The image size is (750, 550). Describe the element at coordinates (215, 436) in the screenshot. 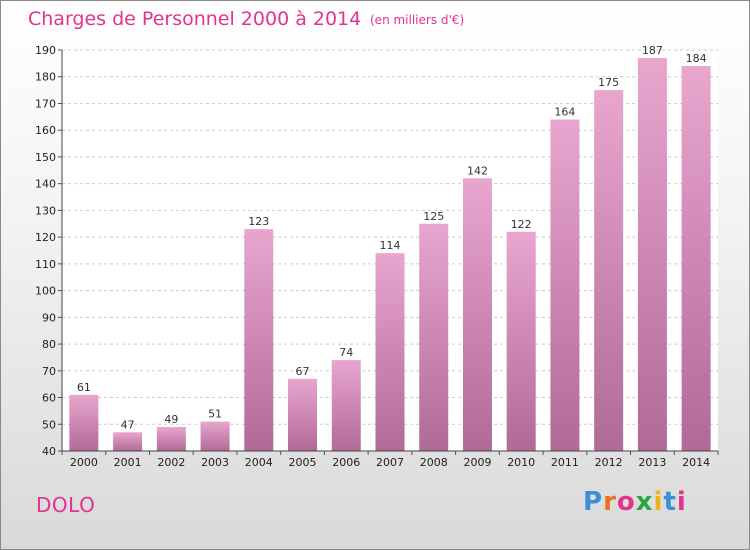

I see `bar-2003` at that location.